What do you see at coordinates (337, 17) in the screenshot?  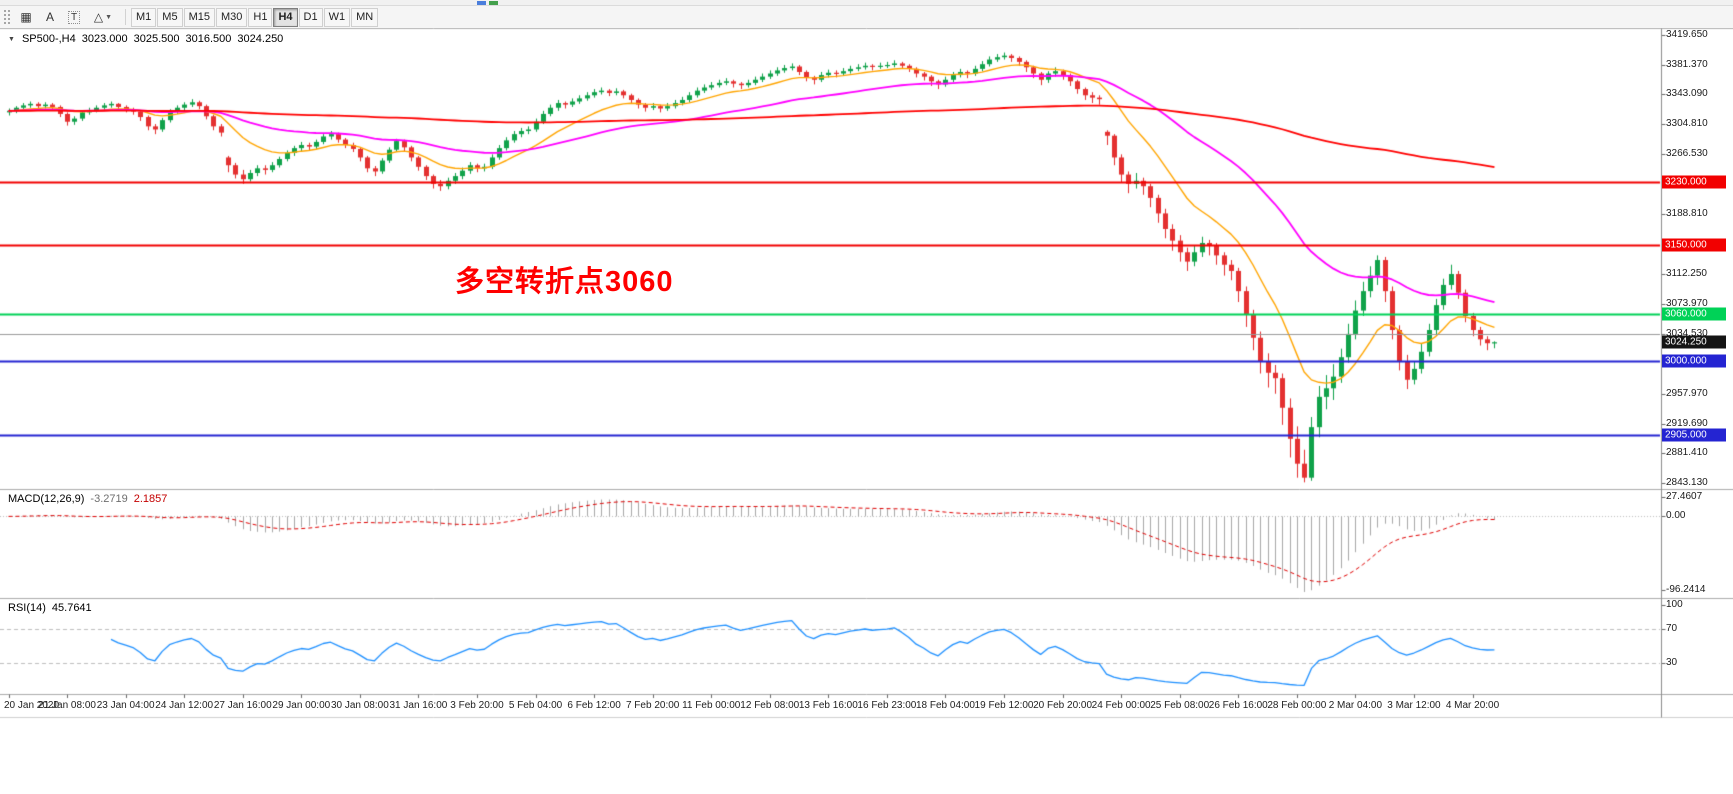 I see `timeframe-button-W1: W1` at bounding box center [337, 17].